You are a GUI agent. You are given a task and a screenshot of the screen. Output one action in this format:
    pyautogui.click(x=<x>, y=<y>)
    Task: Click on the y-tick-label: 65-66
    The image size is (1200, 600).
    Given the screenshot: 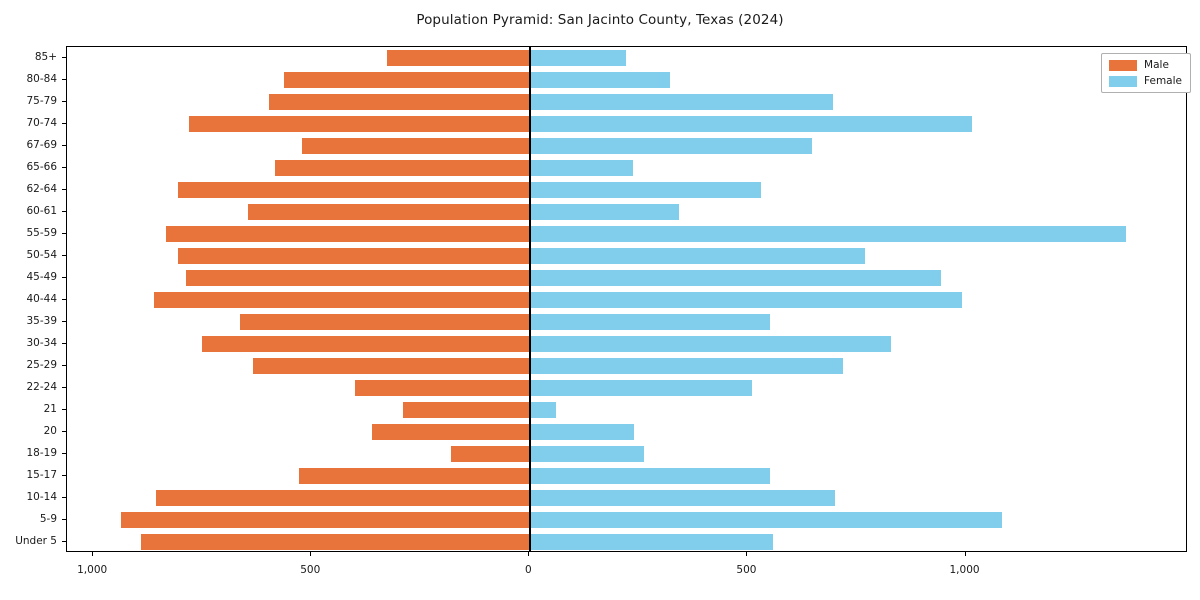 What is the action you would take?
    pyautogui.click(x=41, y=167)
    